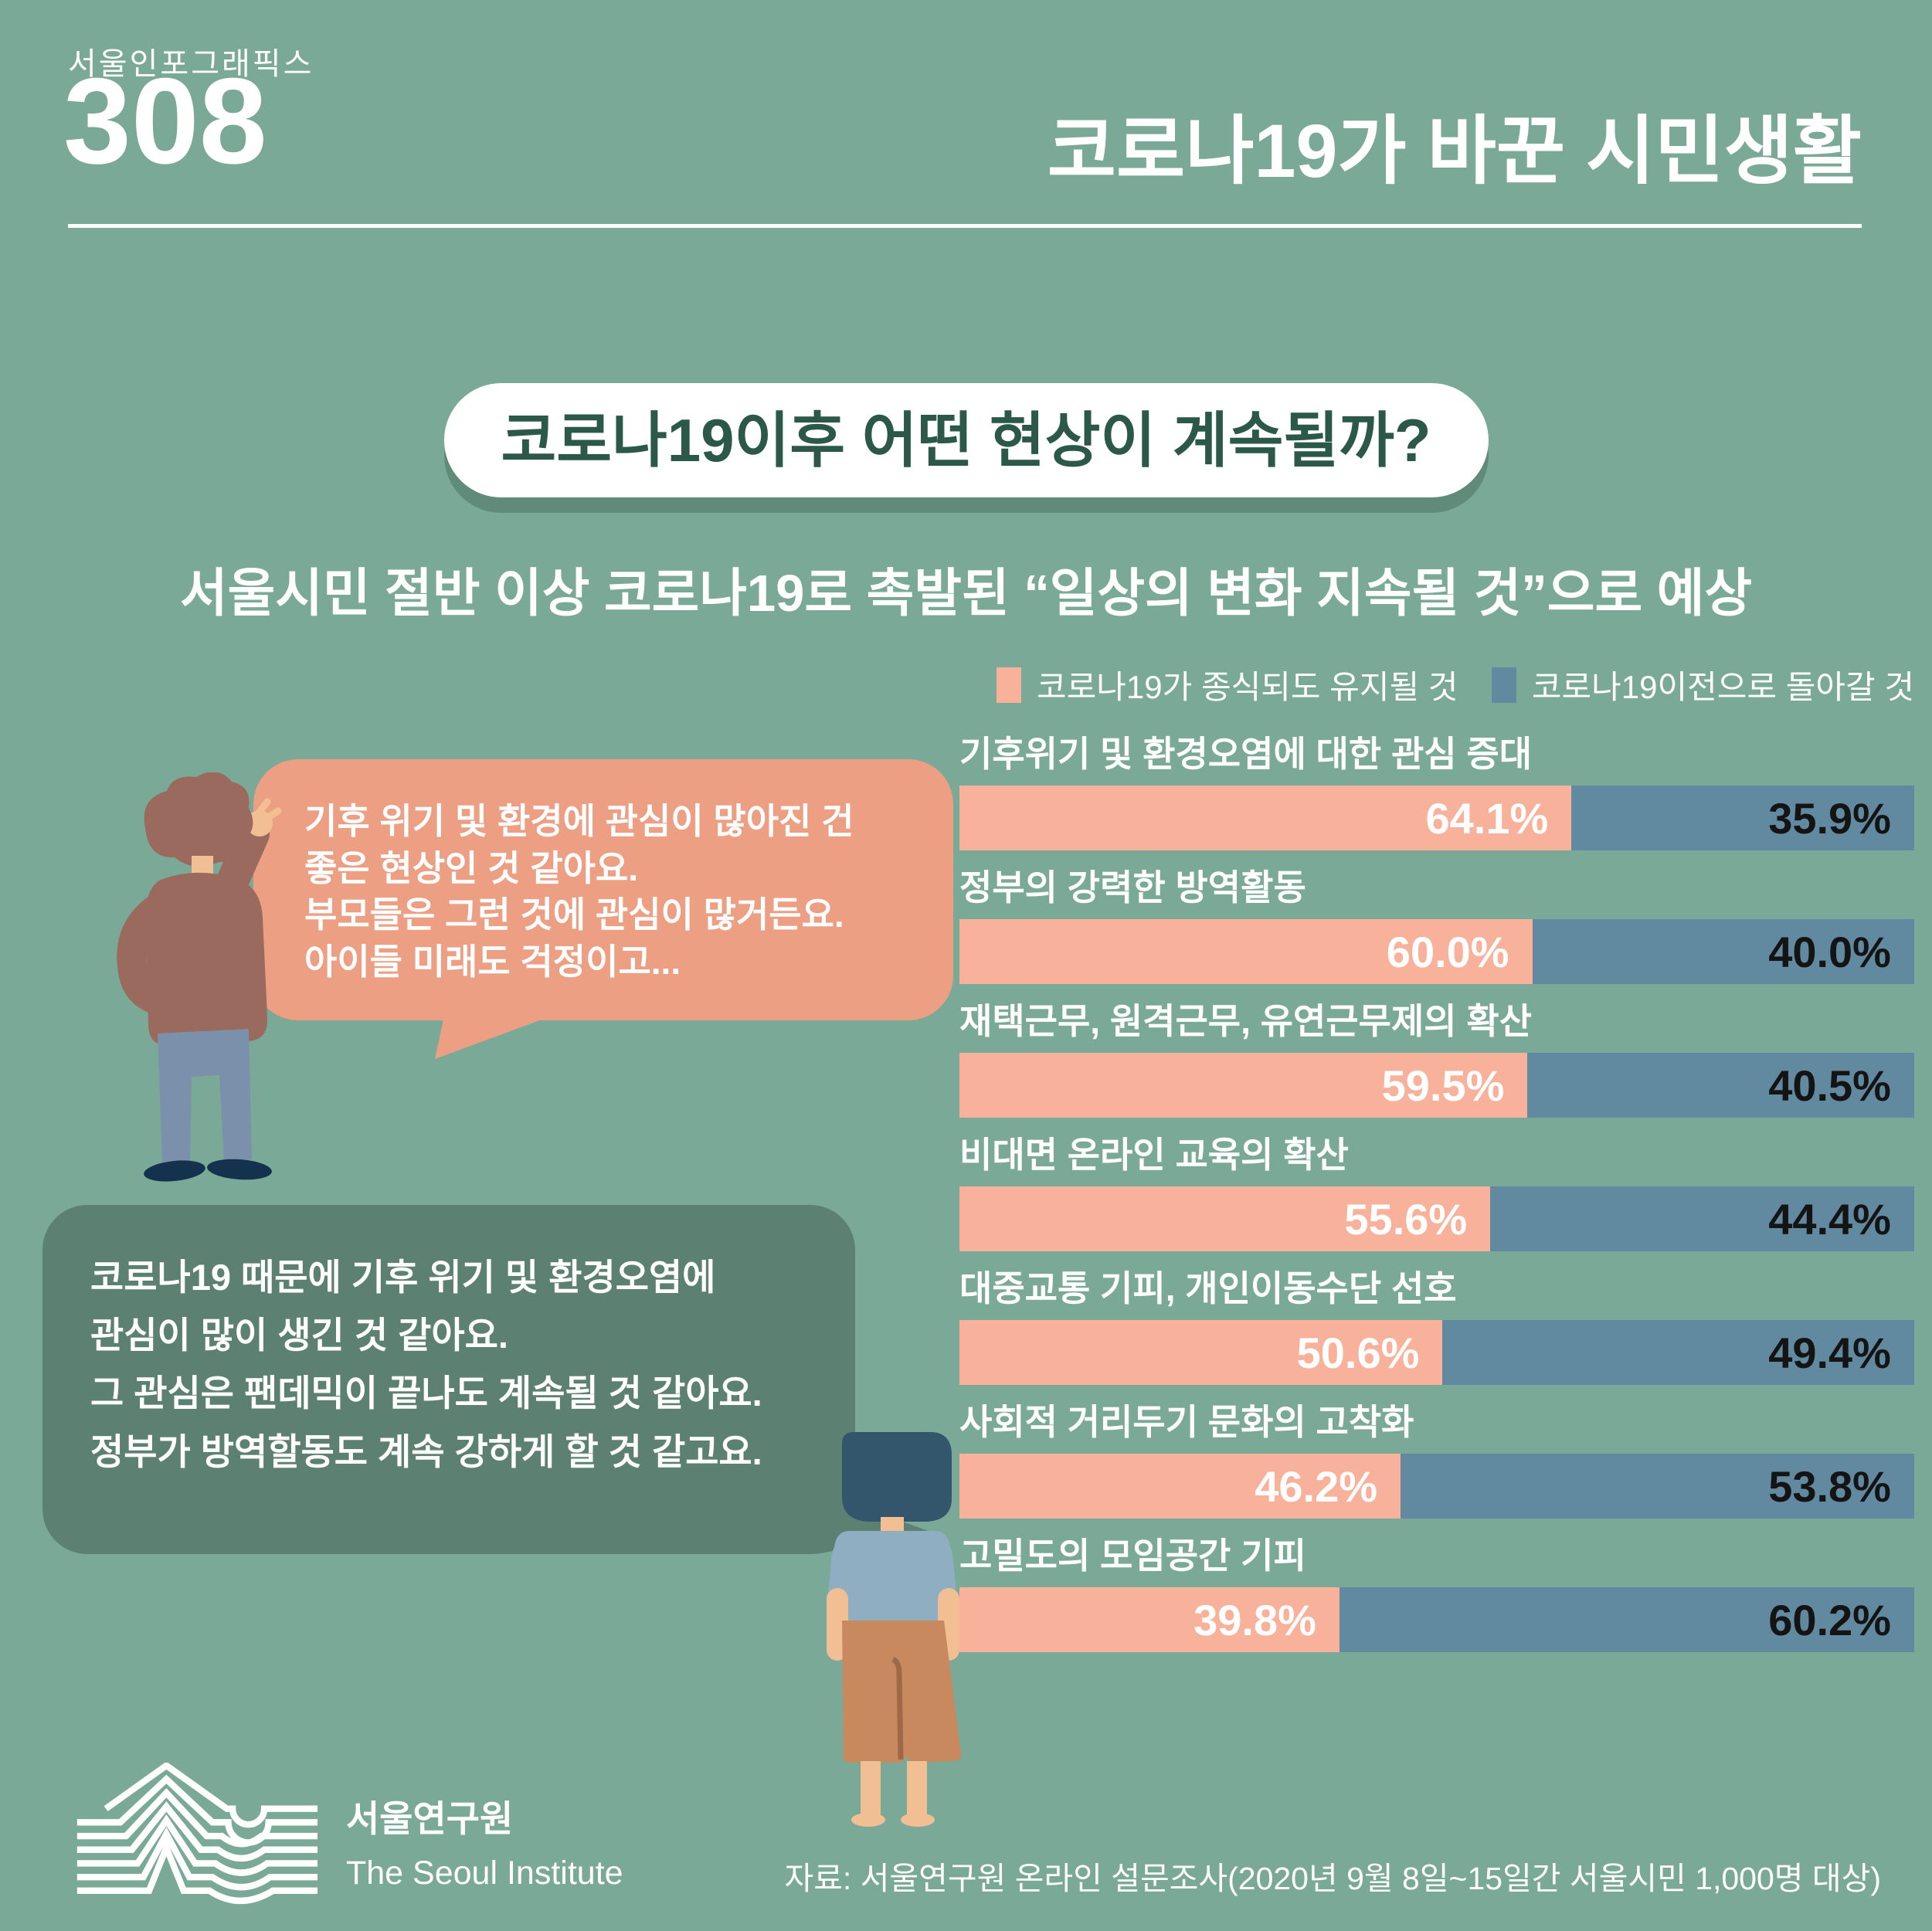 The width and height of the screenshot is (1932, 1931). Describe the element at coordinates (1187, 1422) in the screenshot. I see `bar-category-label: 사회적 거리두기 문화의 고착화` at that location.